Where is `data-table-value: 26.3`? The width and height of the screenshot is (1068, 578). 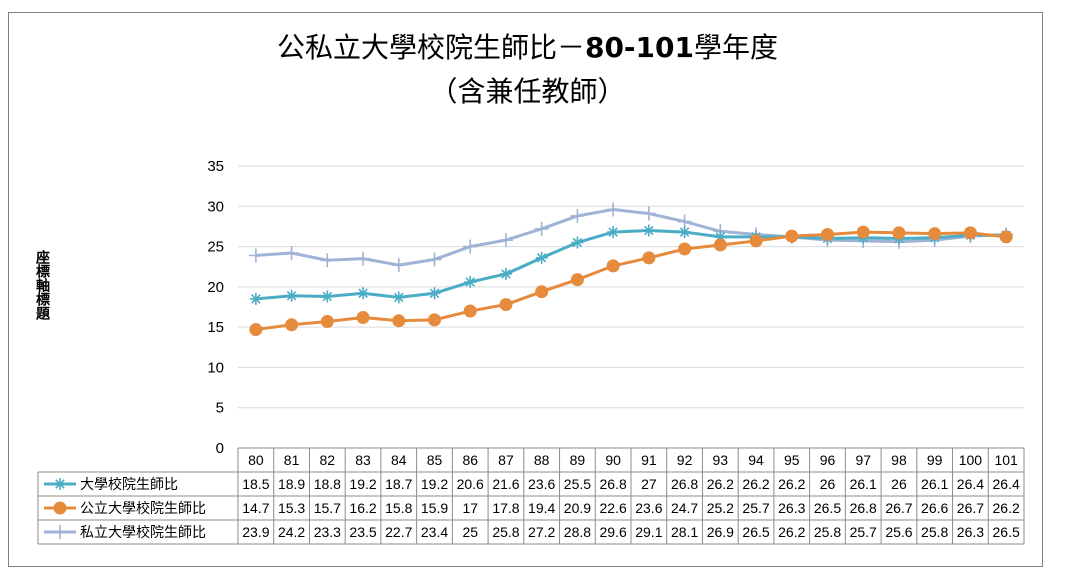
data-table-value: 26.3 is located at coordinates (791, 508).